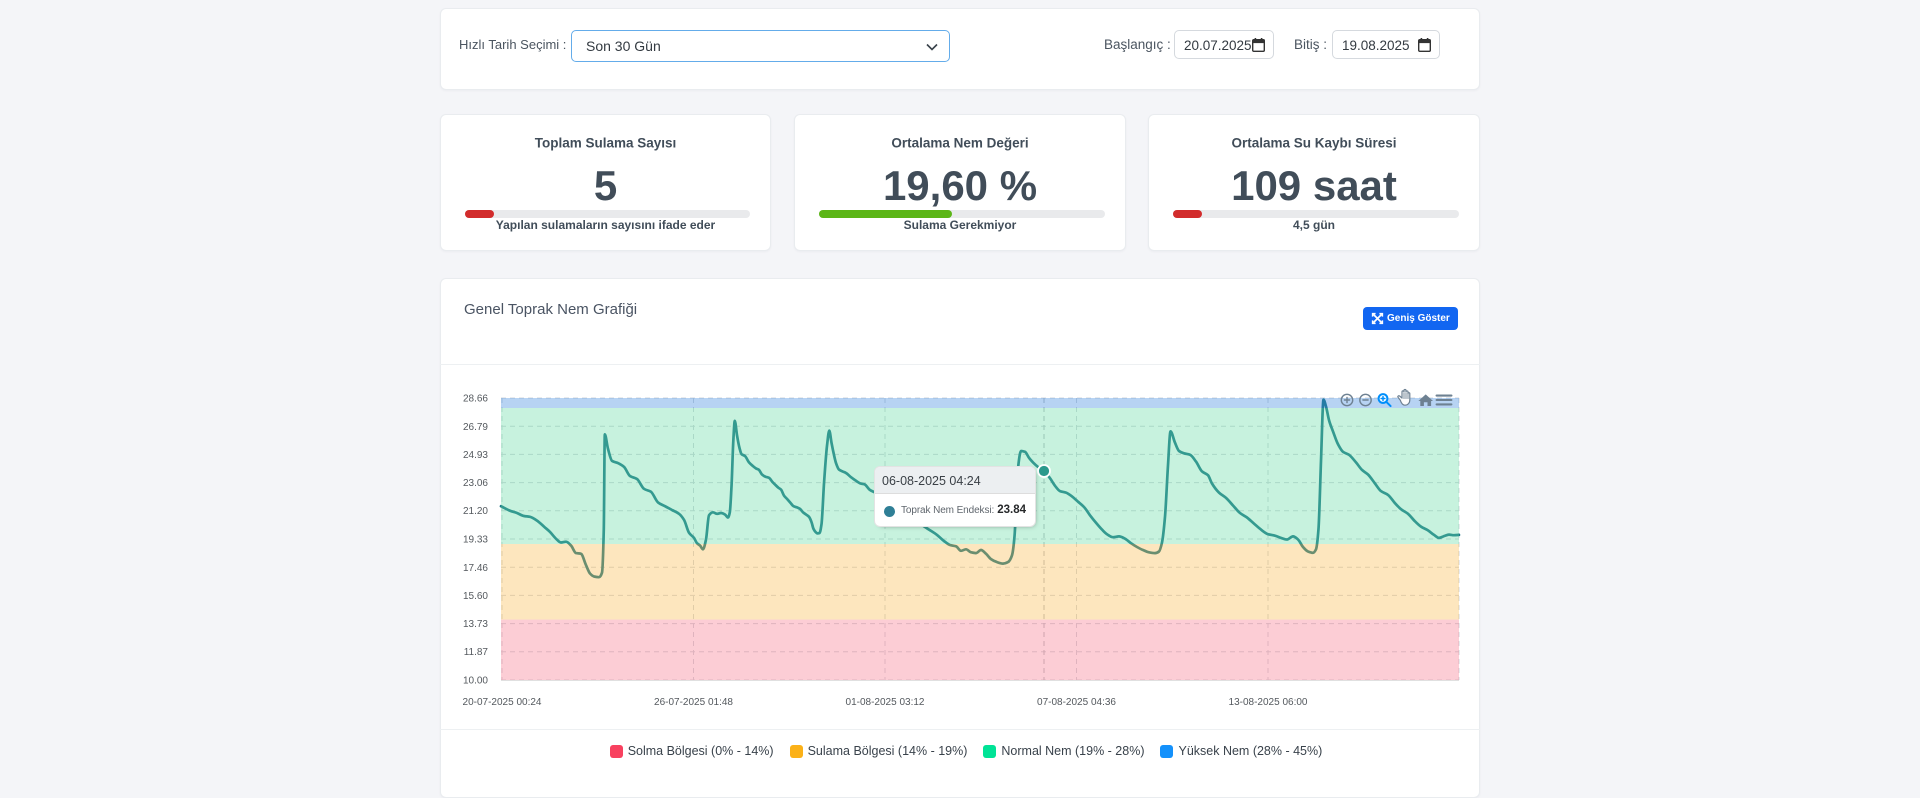 The height and width of the screenshot is (798, 1920). Describe the element at coordinates (885, 702) in the screenshot. I see `svg-text: 01-08-2025 03:12` at that location.